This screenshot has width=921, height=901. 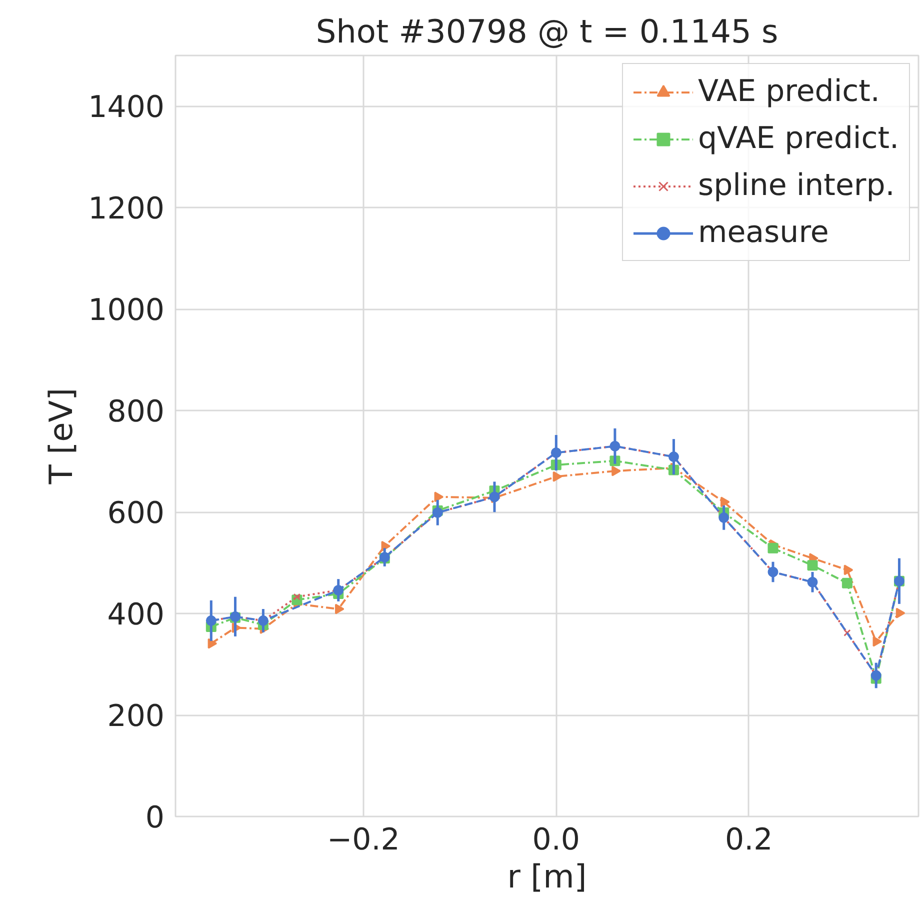 What do you see at coordinates (126, 108) in the screenshot?
I see `y-tick-label: 1400` at bounding box center [126, 108].